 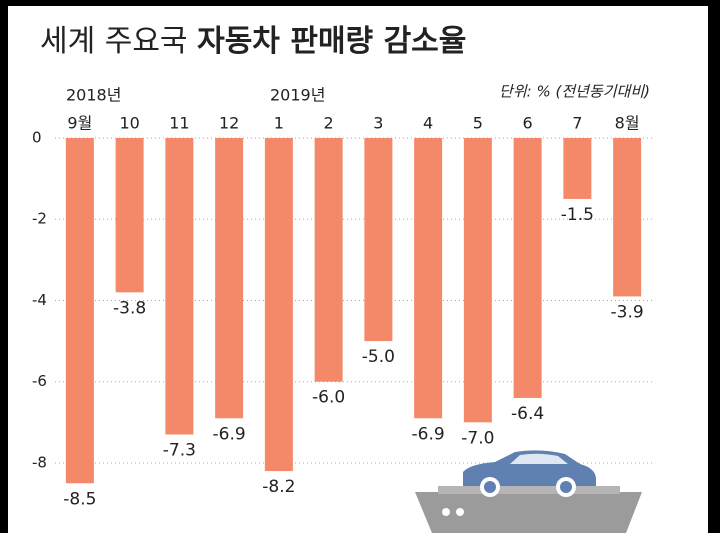 I want to click on y-tick-label: -4, so click(x=39, y=300).